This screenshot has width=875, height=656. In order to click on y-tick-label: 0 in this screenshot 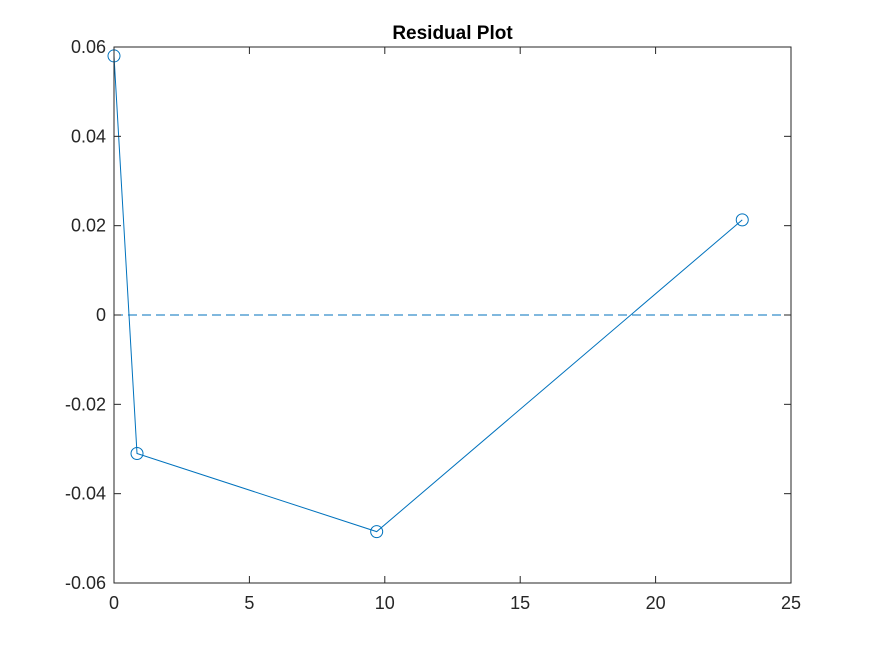, I will do `click(101, 315)`.